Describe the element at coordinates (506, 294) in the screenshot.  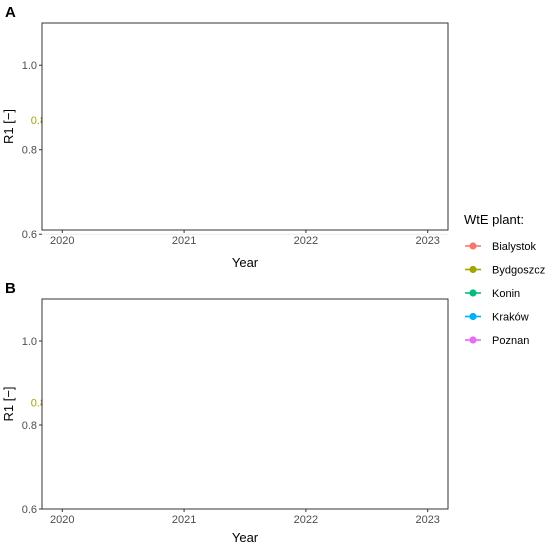
I see `legend-label-konin: Konin` at that location.